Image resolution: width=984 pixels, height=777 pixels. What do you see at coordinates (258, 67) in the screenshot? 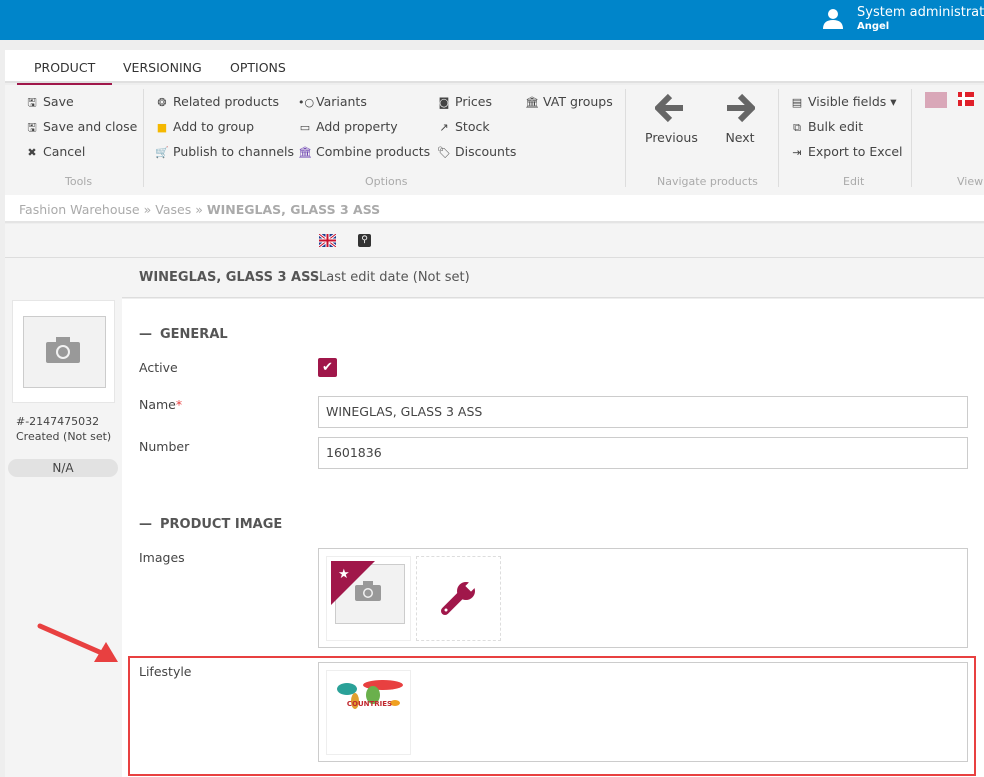
I see `tab-options: OPTIONS` at bounding box center [258, 67].